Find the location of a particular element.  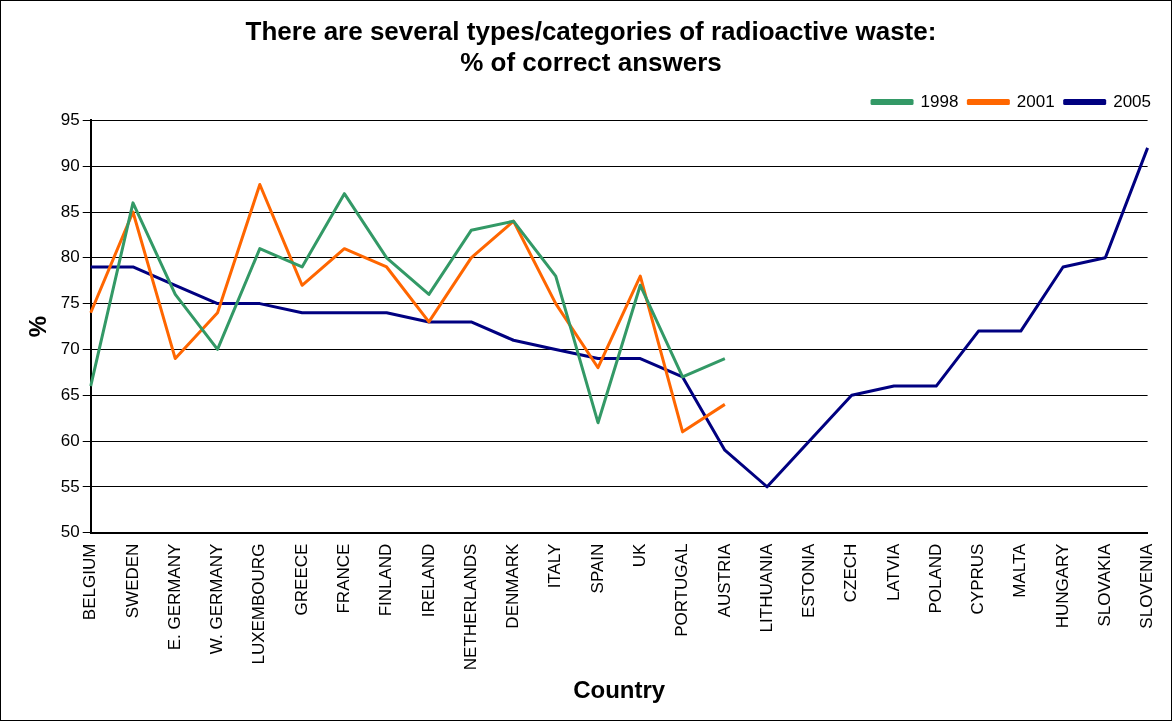

y-tick-label: 50 is located at coordinates (70, 532).